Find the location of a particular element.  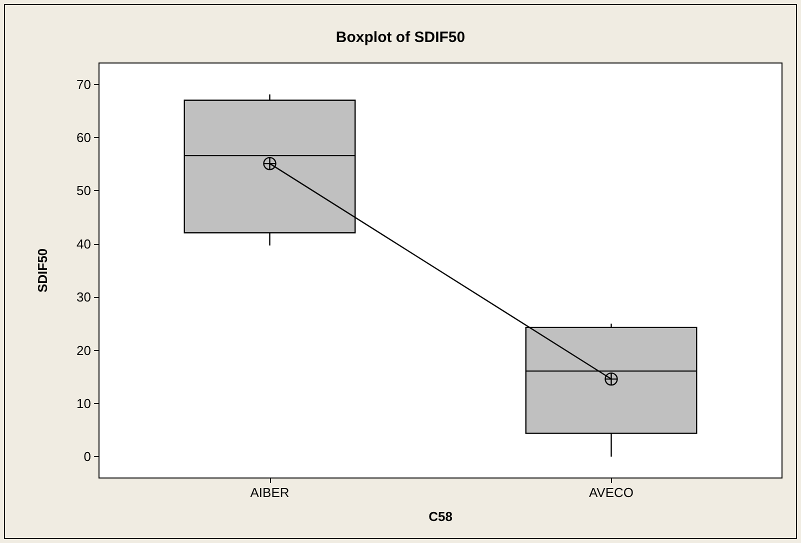

y-tick-label: 70 is located at coordinates (83, 84).